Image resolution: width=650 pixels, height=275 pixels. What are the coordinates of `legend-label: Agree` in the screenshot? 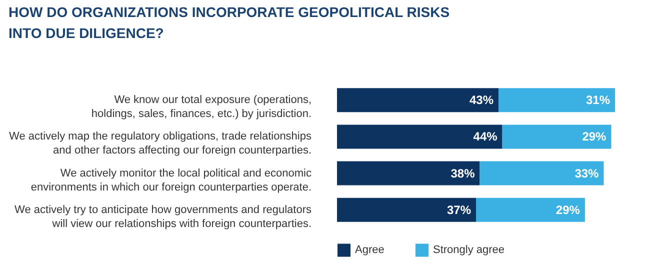 It's located at (369, 250).